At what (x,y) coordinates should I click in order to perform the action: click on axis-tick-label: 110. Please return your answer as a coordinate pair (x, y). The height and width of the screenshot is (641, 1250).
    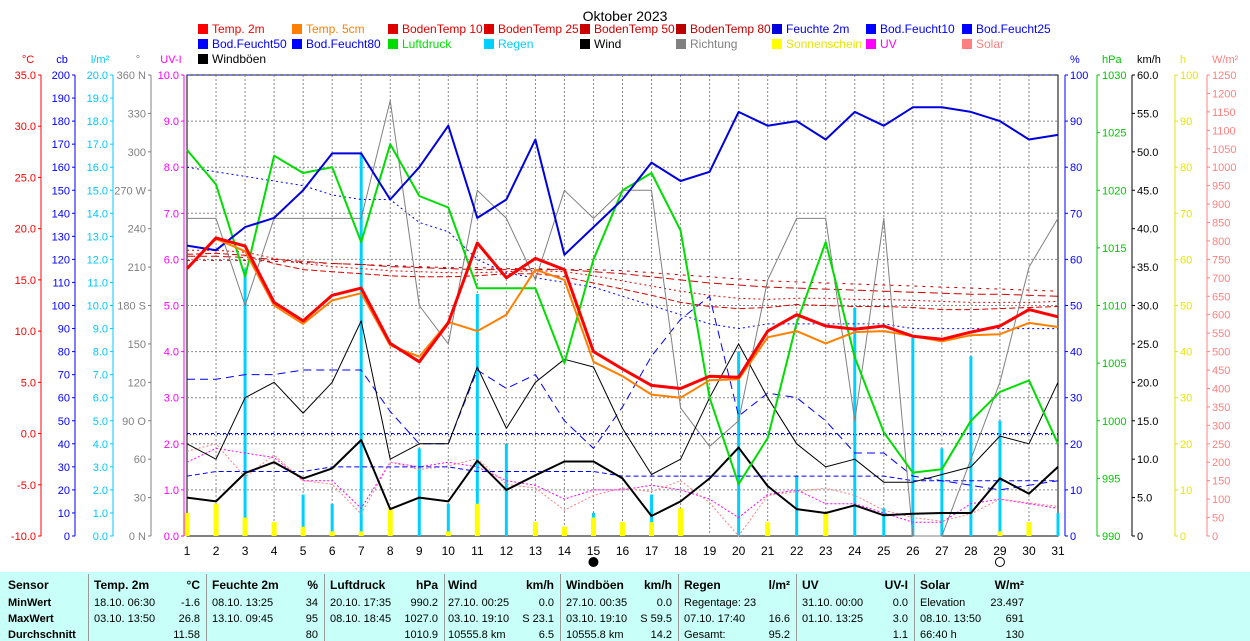
    Looking at the image, I should click on (61, 283).